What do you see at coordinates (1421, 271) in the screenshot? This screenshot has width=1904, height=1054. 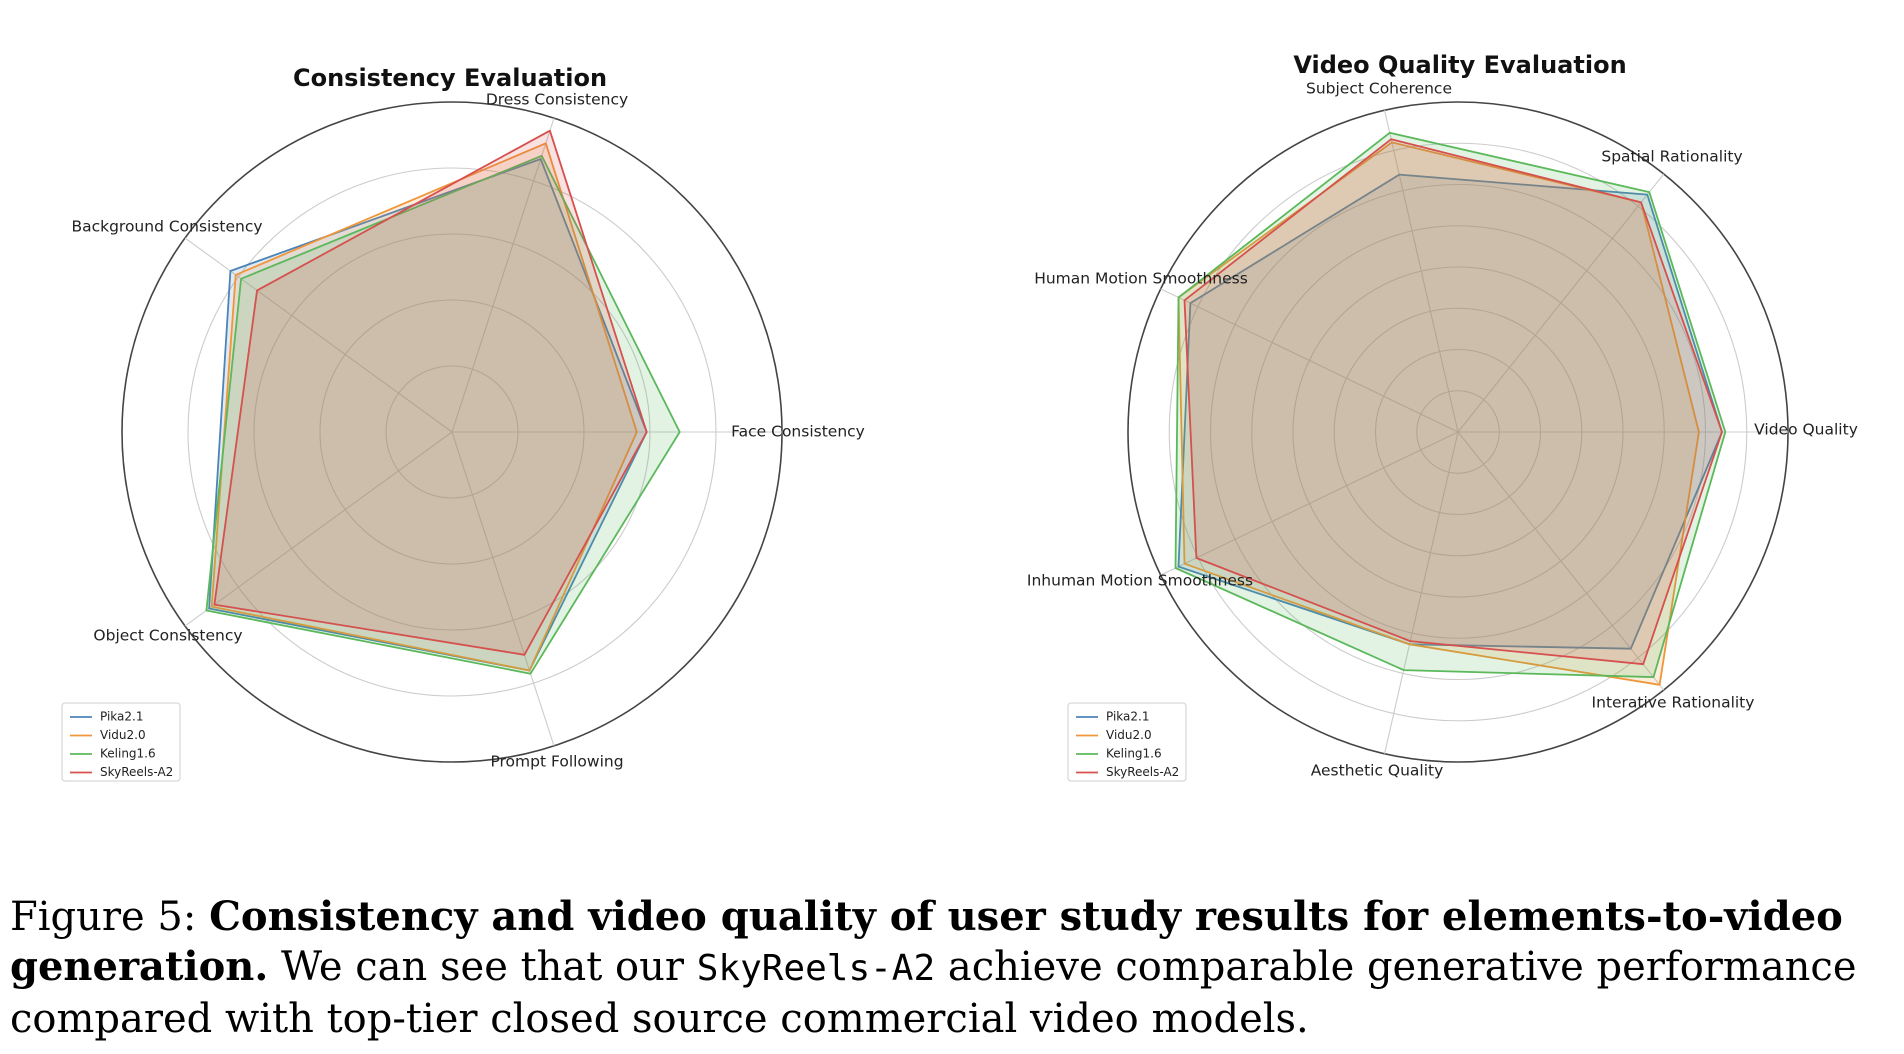 I see `radar-spoke-subject-coherence` at bounding box center [1421, 271].